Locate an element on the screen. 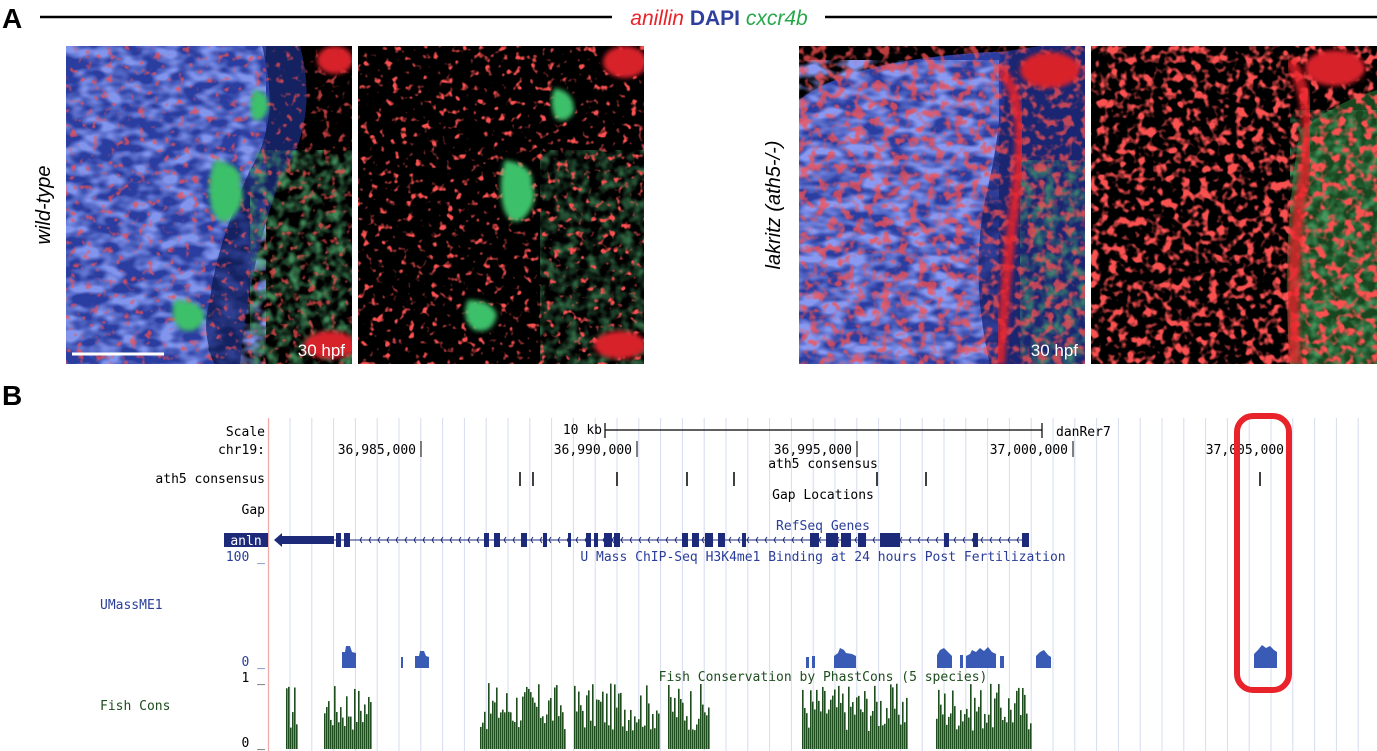 This screenshot has width=1377, height=751. ruler-position: 36,985,000 is located at coordinates (377, 450).